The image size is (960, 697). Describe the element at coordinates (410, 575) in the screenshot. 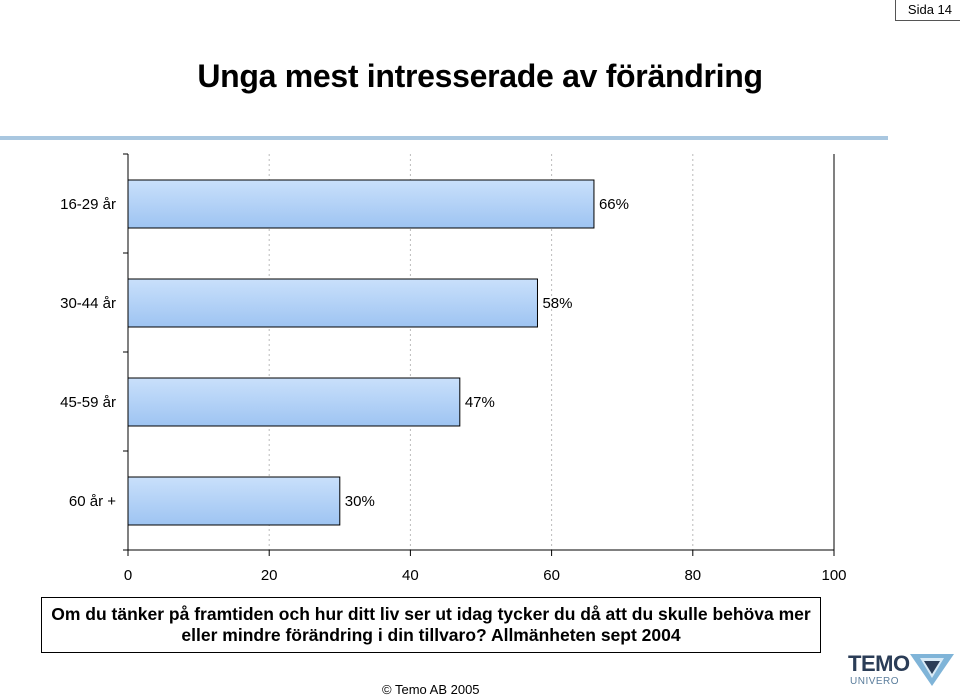

I see `x-tick-label: 40` at that location.